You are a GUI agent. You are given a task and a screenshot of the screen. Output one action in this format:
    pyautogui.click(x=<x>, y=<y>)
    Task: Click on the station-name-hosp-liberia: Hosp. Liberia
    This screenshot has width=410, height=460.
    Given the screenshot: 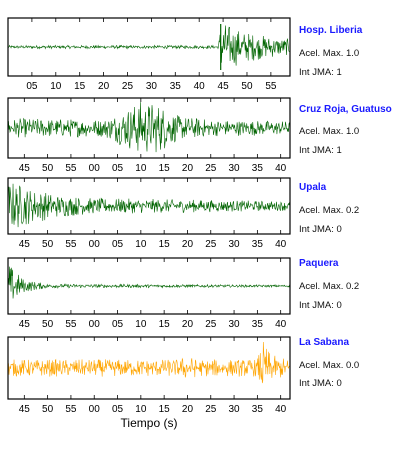 What is the action you would take?
    pyautogui.click(x=331, y=30)
    